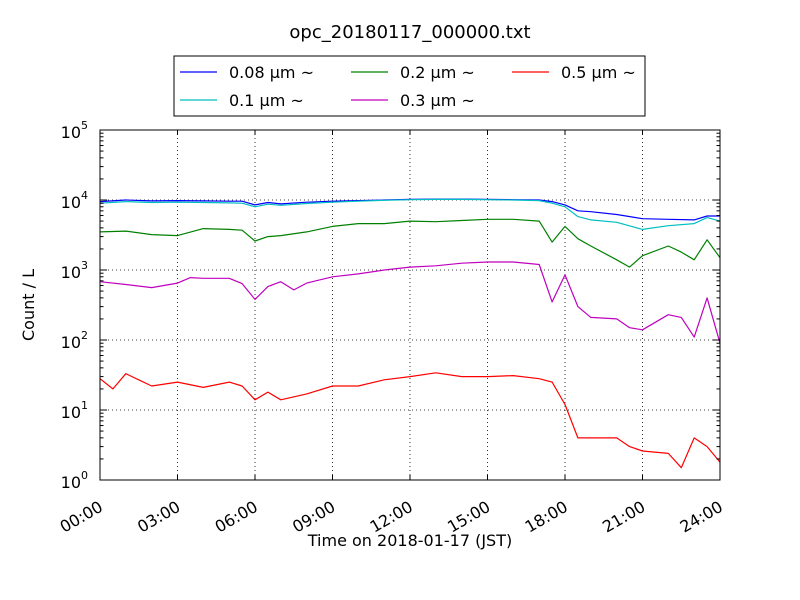 Image resolution: width=800 pixels, height=600 pixels. I want to click on x-tick-label: 18:00, so click(546, 517).